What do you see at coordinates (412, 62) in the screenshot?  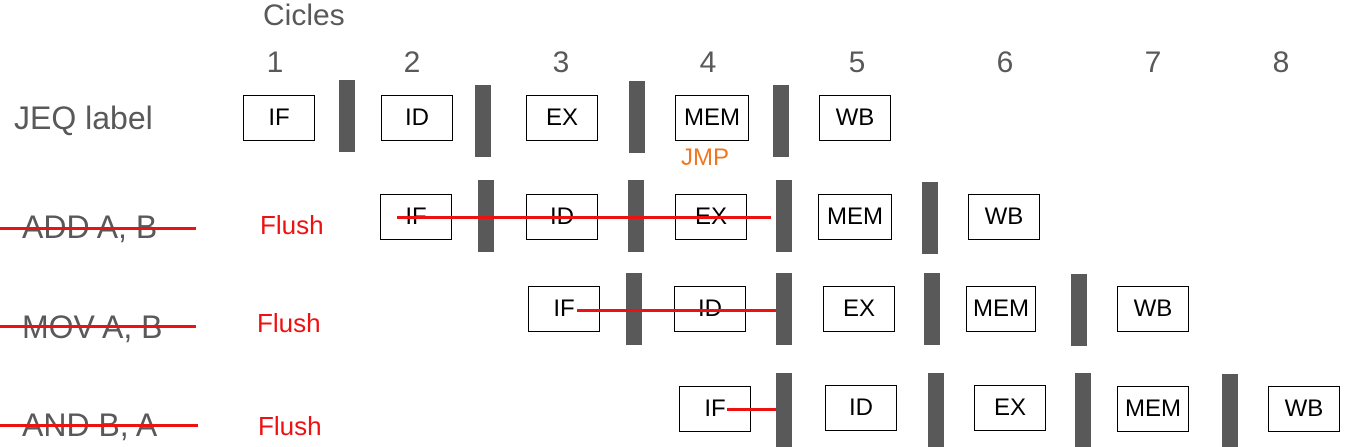 I see `cycle-label-2: 2` at bounding box center [412, 62].